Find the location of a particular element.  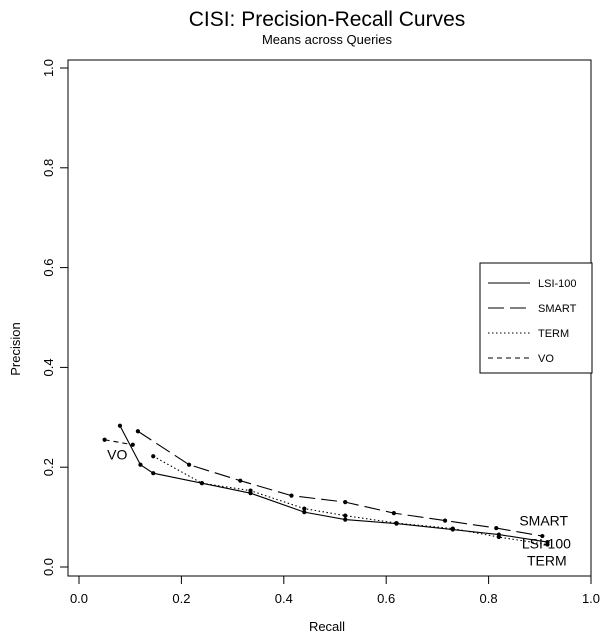

legend: LSI-100 SMART TERM VO is located at coordinates (536, 318).